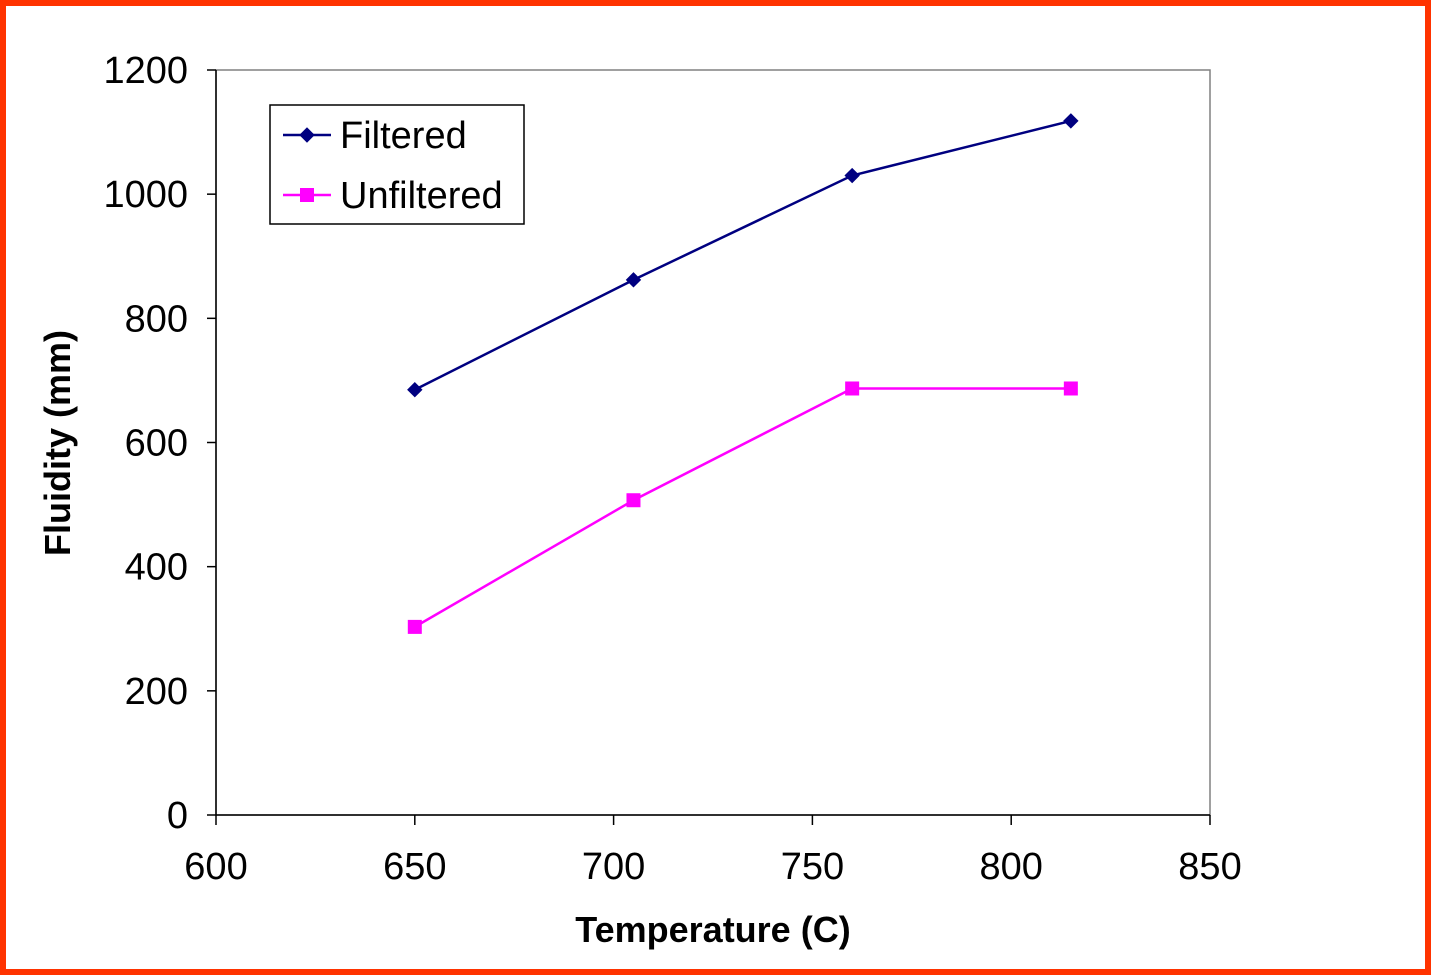 This screenshot has width=1431, height=975. What do you see at coordinates (1010, 867) in the screenshot?
I see `x-tick-label: 800` at bounding box center [1010, 867].